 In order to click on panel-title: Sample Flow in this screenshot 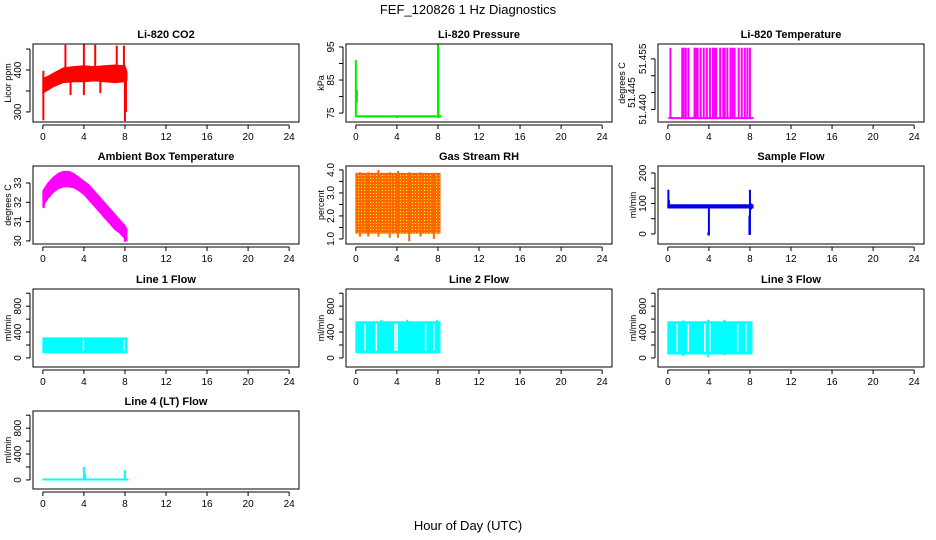, I will do `click(791, 157)`.